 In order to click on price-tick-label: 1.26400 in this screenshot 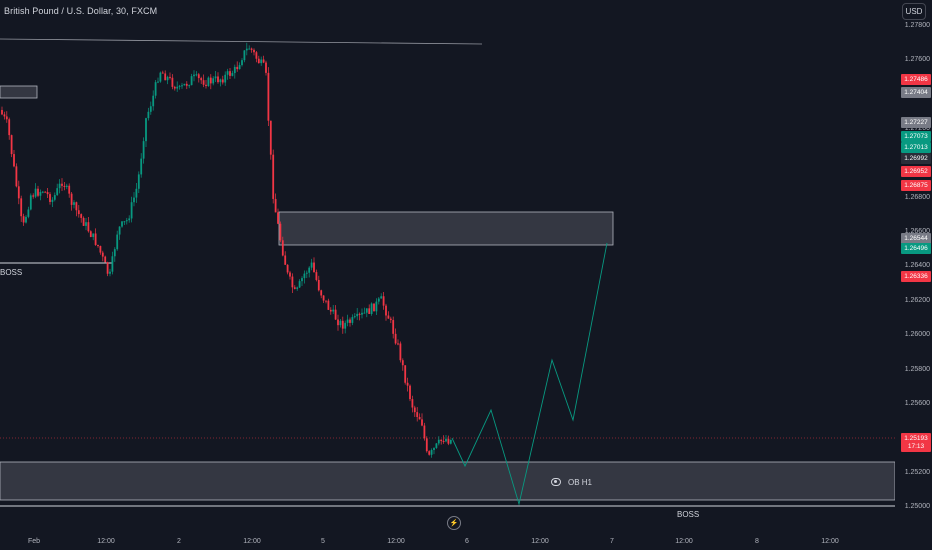, I will do `click(917, 266)`.